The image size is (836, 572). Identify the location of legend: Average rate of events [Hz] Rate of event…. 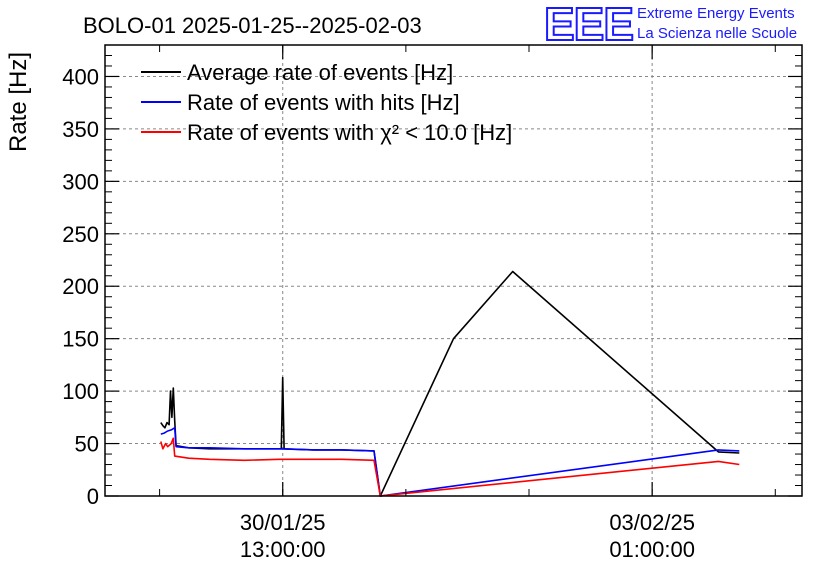
(326, 102).